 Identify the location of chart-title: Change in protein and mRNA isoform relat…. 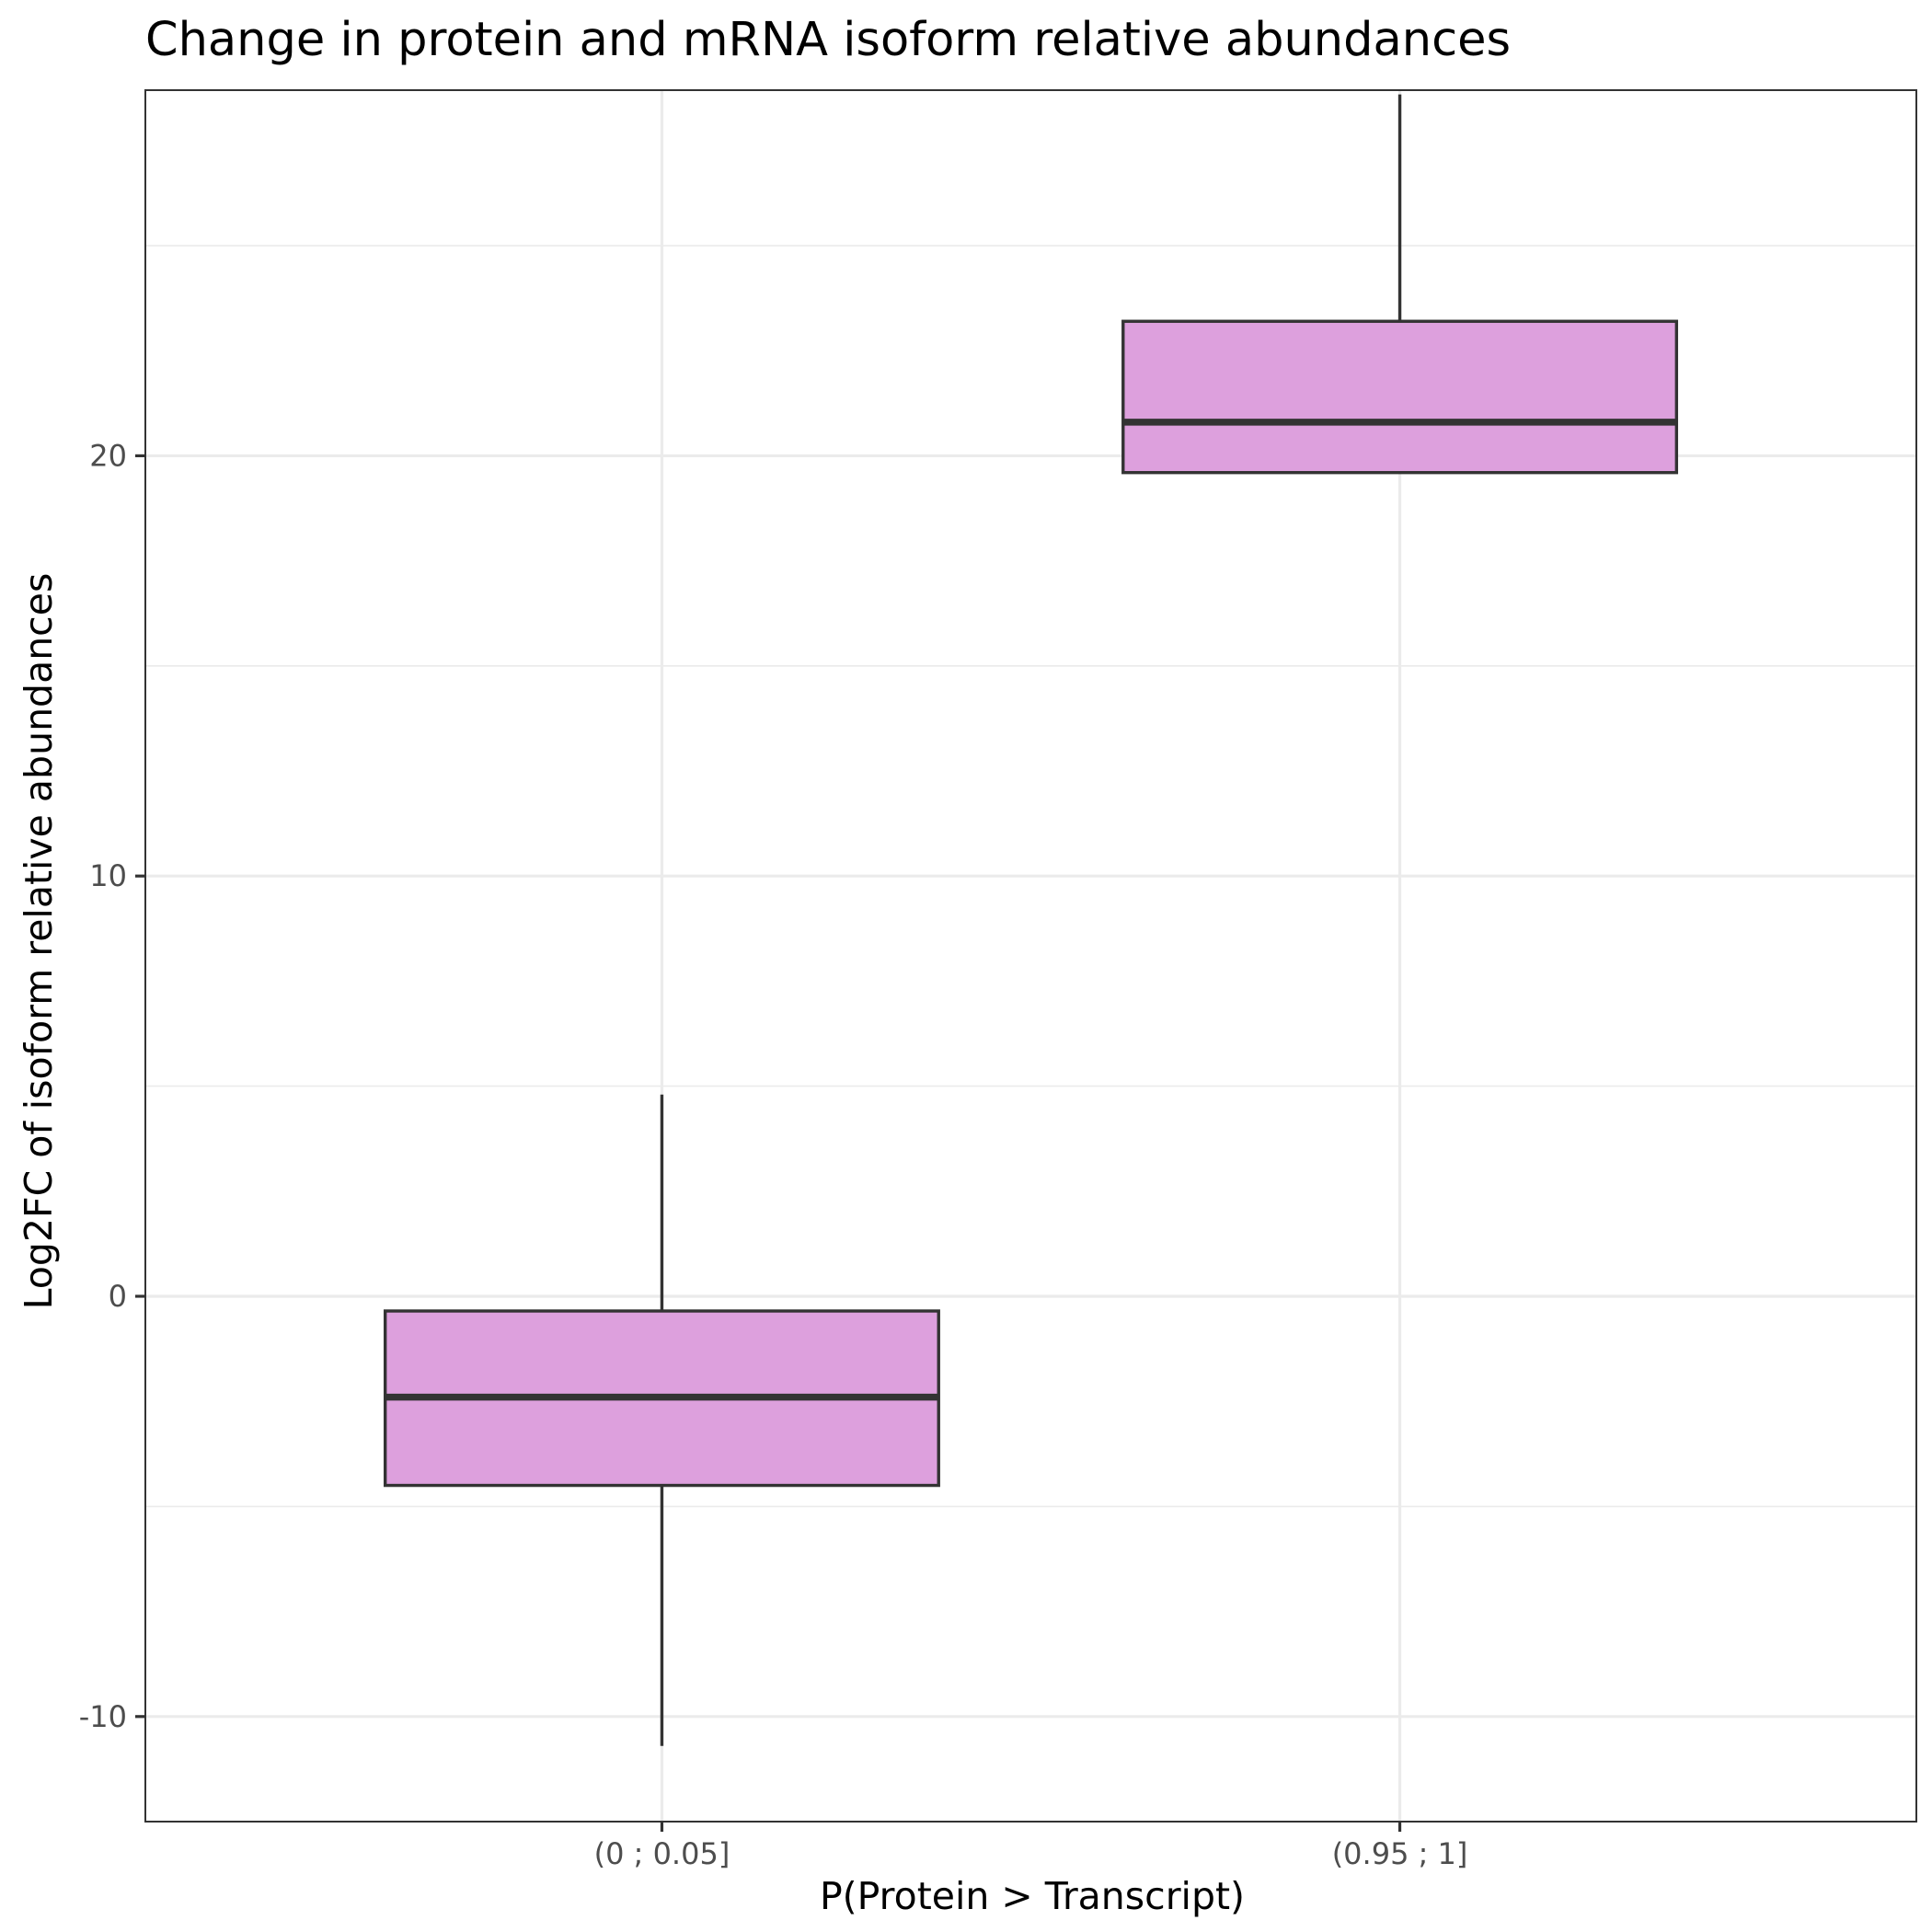
(828, 40).